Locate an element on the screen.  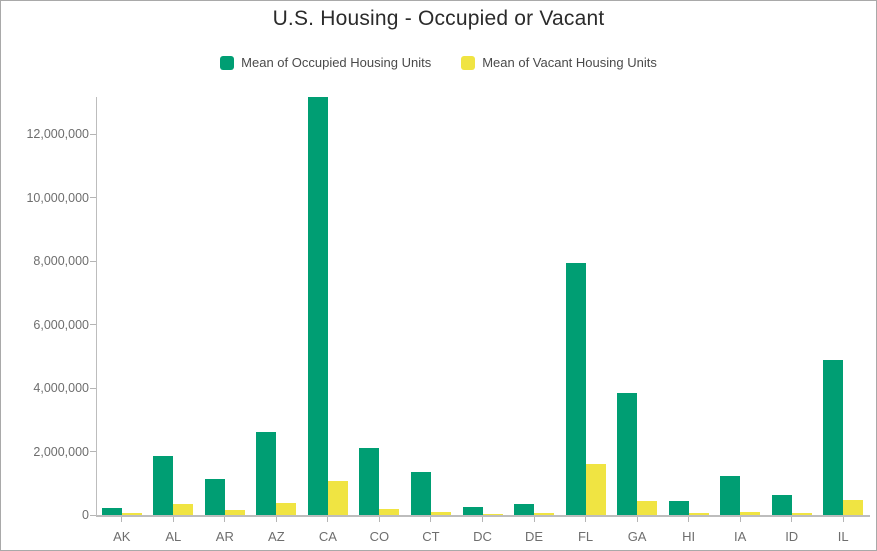
bar-occupied-DE is located at coordinates (524, 509).